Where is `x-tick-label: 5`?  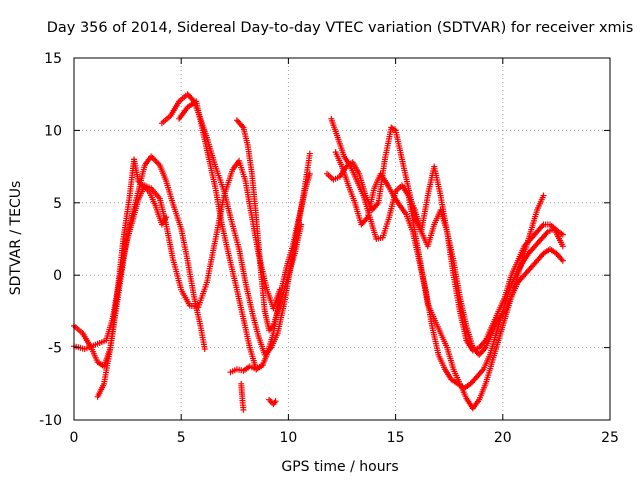 x-tick-label: 5 is located at coordinates (181, 438).